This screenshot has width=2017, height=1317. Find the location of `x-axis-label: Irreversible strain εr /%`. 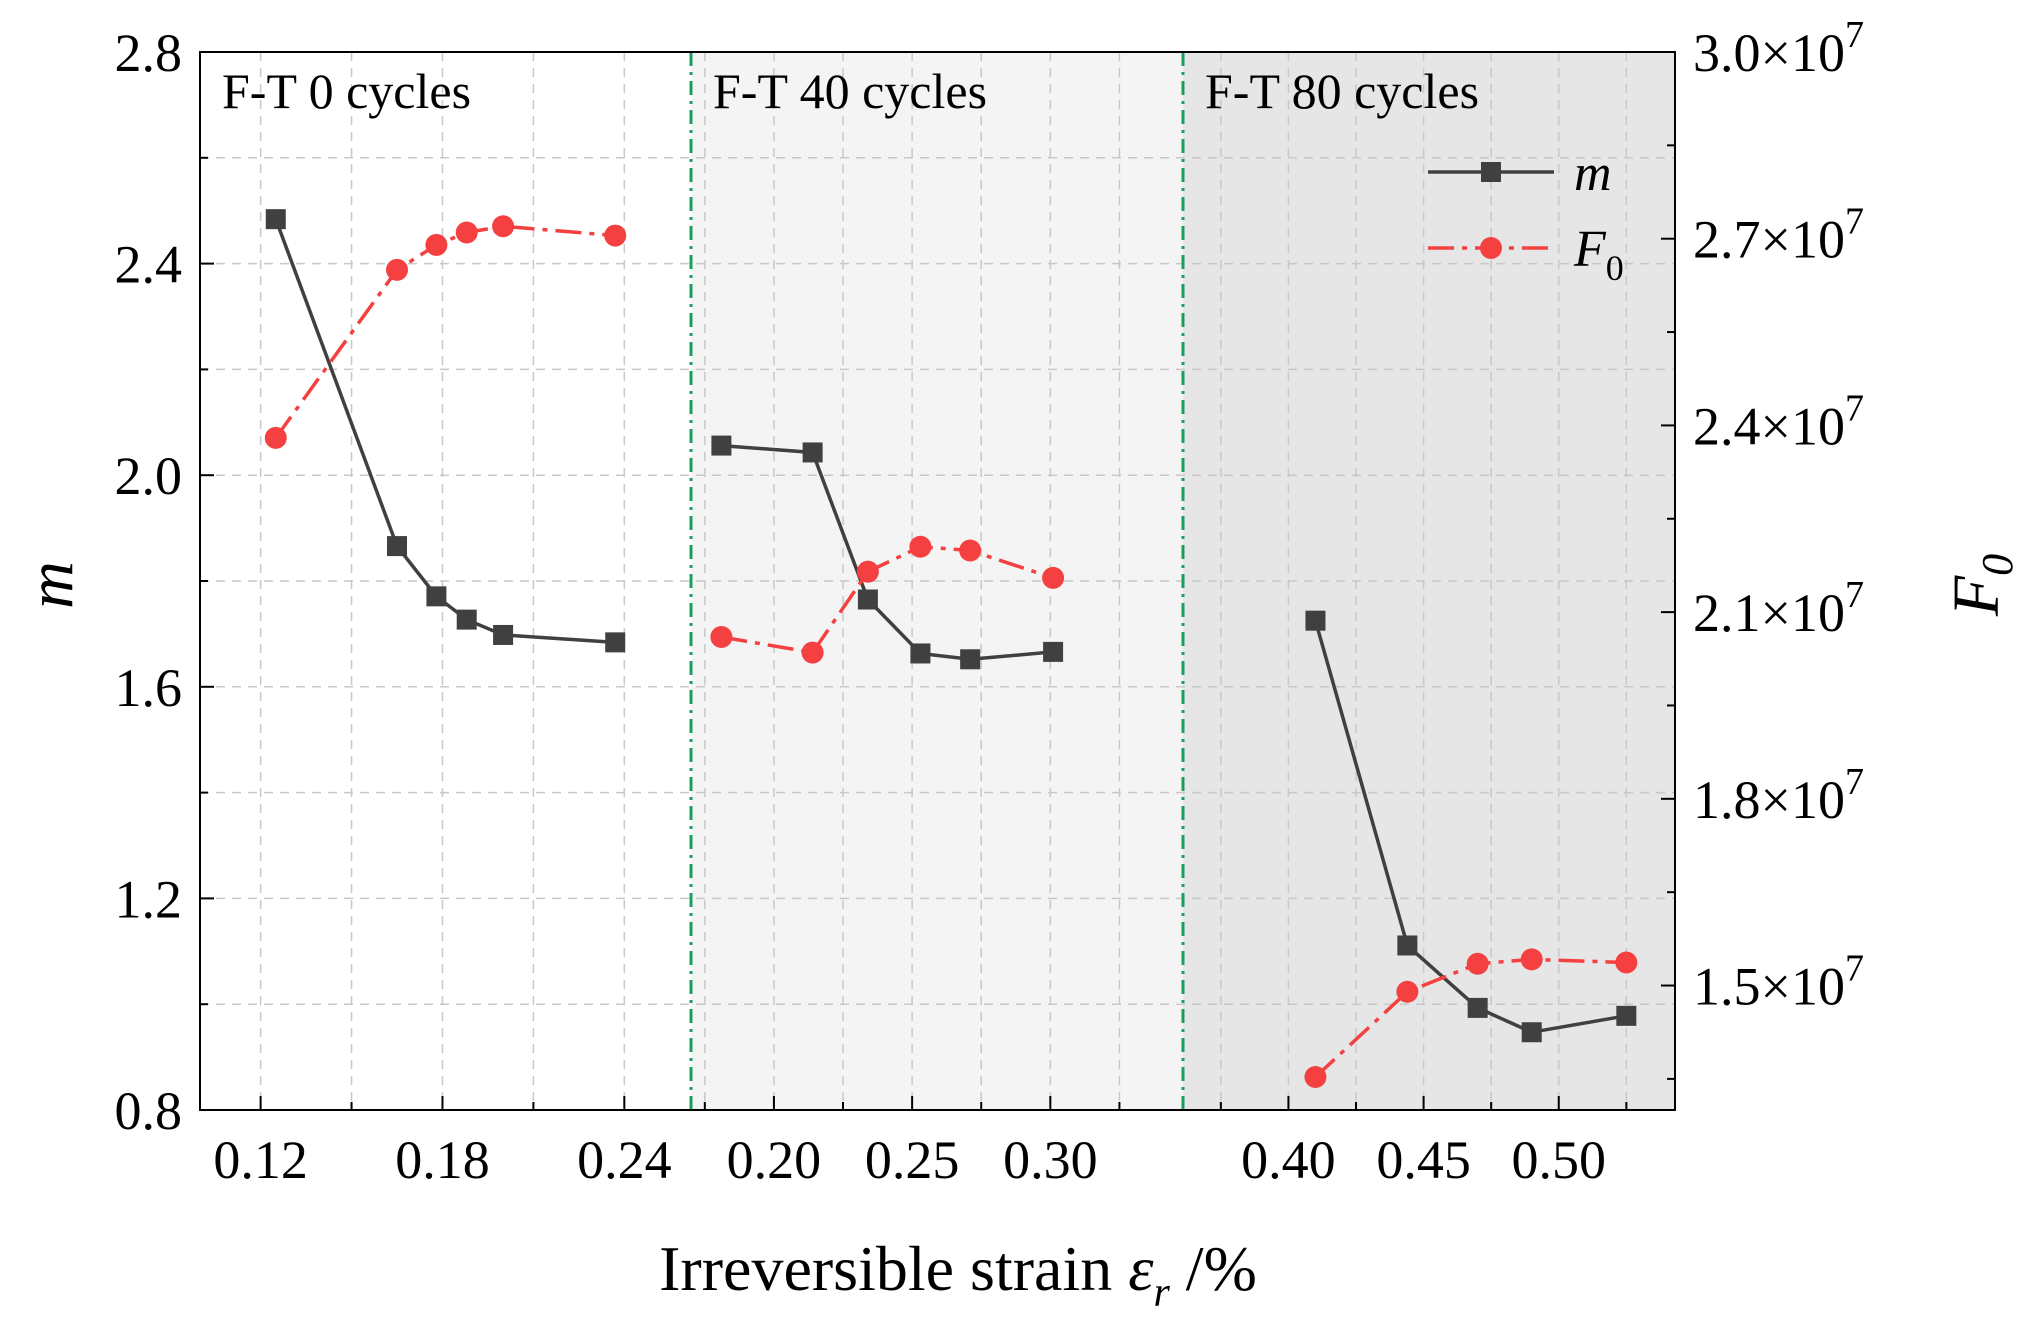

x-axis-label: Irreversible strain εr /% is located at coordinates (958, 1274).